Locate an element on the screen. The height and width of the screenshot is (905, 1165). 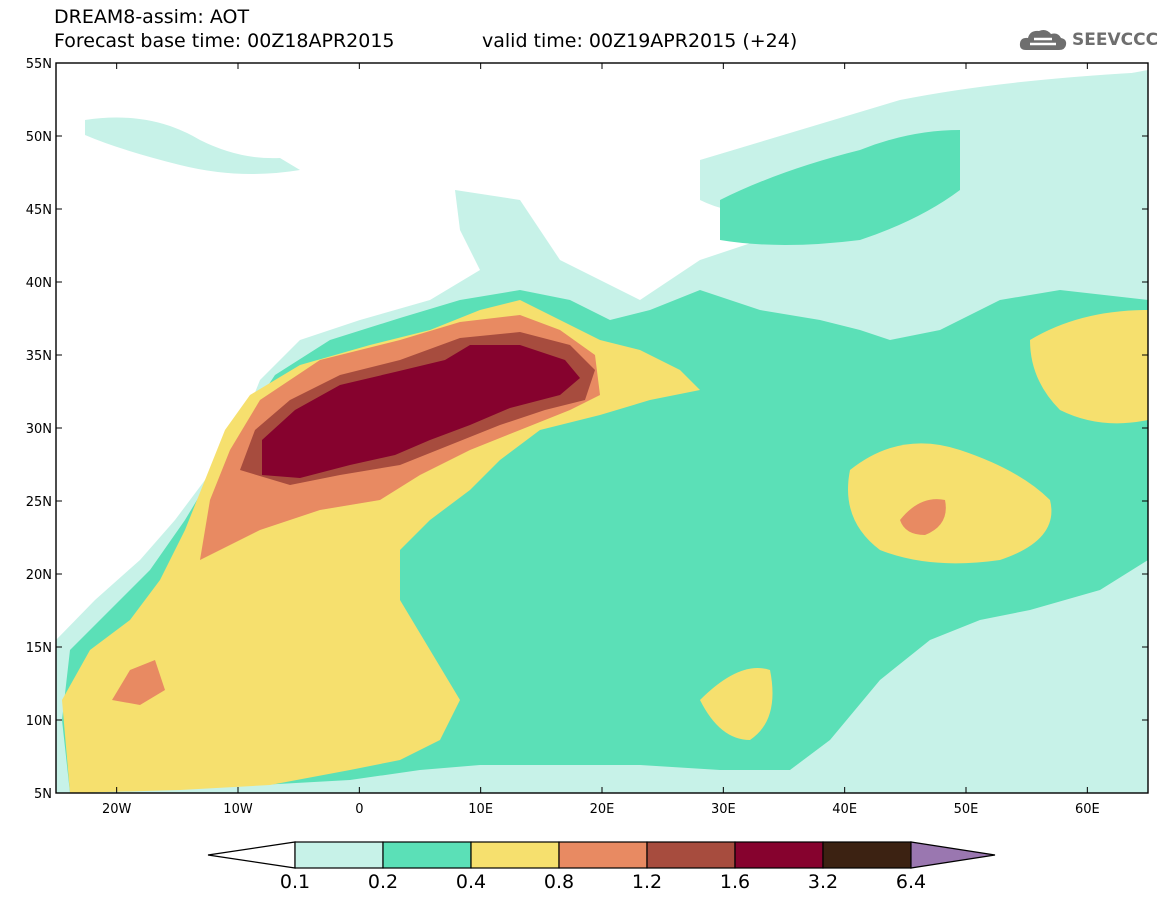
logo-text: SEEVCCC is located at coordinates (1115, 40).